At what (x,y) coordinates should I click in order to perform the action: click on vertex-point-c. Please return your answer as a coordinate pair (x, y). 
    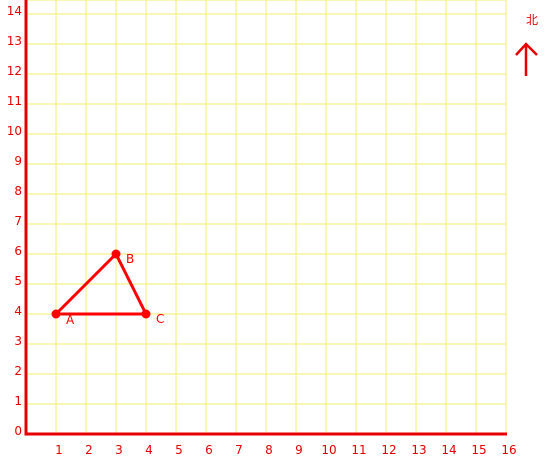
    Looking at the image, I should click on (146, 314).